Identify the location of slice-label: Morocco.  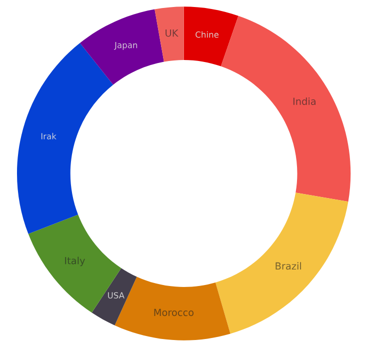
(174, 312).